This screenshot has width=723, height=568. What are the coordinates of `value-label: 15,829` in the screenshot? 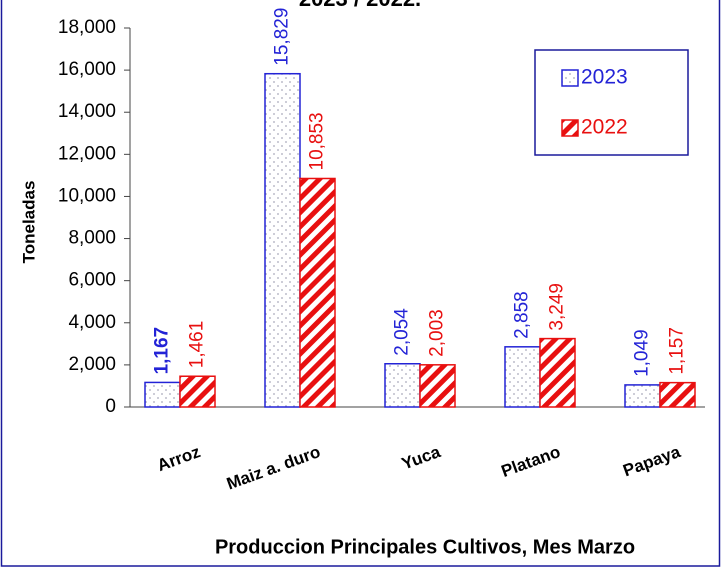 It's located at (282, 37).